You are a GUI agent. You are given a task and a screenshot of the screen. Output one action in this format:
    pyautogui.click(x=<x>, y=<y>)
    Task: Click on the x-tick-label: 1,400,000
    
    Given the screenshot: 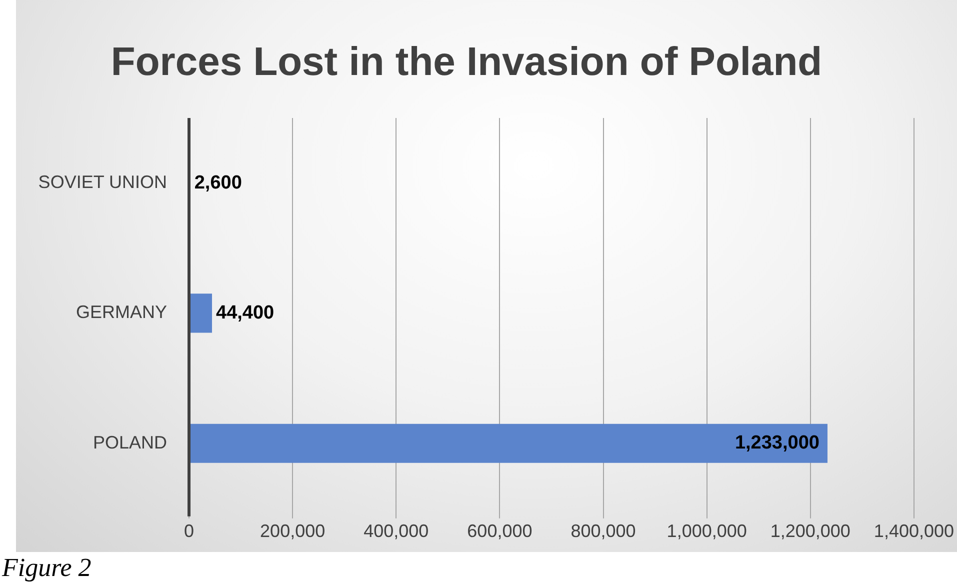 What is the action you would take?
    pyautogui.click(x=914, y=531)
    